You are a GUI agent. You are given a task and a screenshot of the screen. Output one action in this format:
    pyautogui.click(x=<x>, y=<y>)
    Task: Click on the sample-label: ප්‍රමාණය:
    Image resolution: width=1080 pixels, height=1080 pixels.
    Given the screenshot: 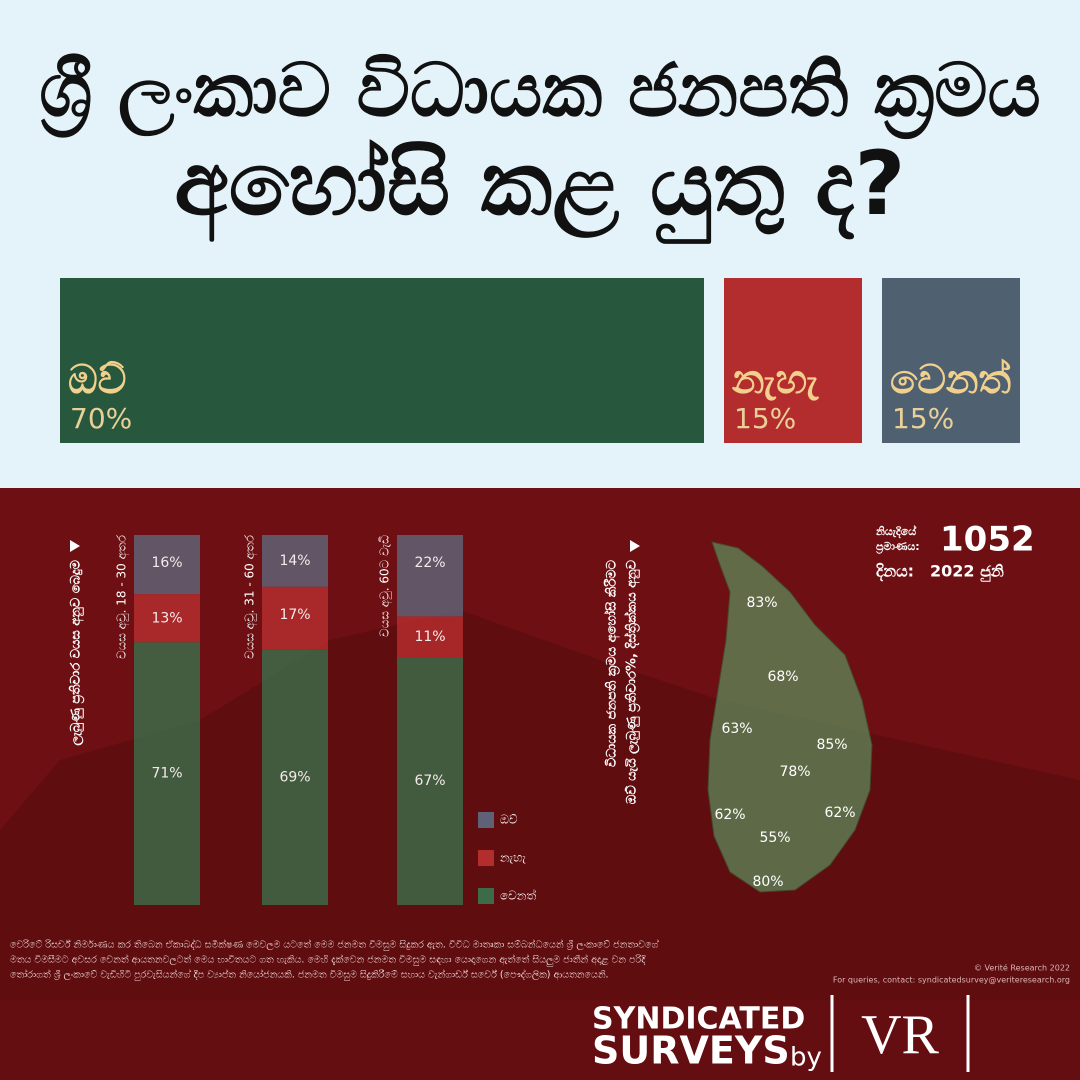 What is the action you would take?
    pyautogui.click(x=897, y=547)
    